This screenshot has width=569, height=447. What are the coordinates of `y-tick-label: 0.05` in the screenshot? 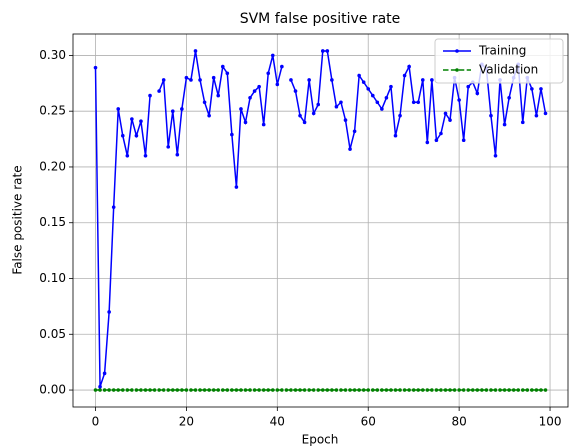 It's located at (52, 334).